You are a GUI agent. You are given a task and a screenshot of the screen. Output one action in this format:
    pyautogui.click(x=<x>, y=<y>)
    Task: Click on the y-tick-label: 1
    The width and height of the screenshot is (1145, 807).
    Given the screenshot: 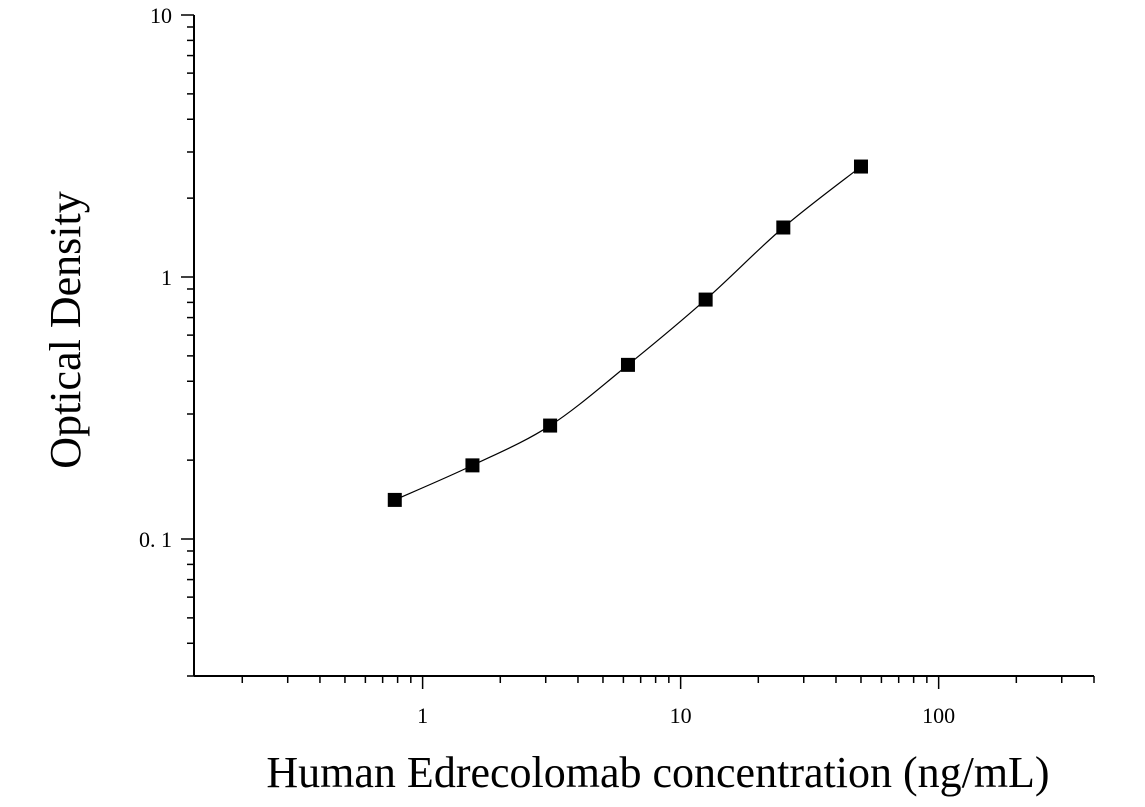 What is the action you would take?
    pyautogui.click(x=166, y=277)
    